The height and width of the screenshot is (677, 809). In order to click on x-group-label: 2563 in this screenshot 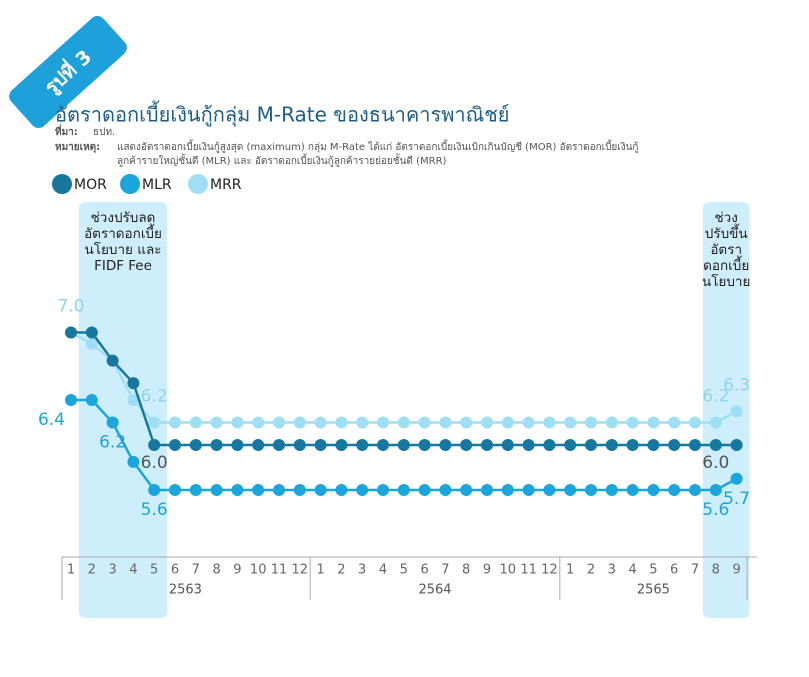, I will do `click(185, 590)`.